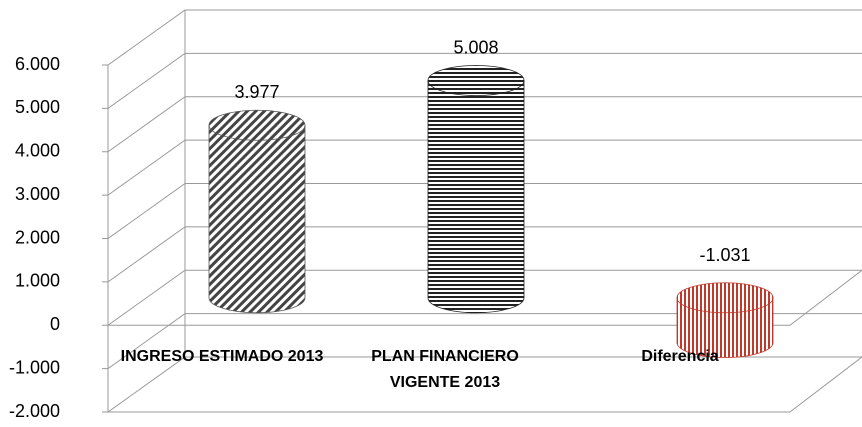 The image size is (862, 427). I want to click on axis-line, so click(825, 384).